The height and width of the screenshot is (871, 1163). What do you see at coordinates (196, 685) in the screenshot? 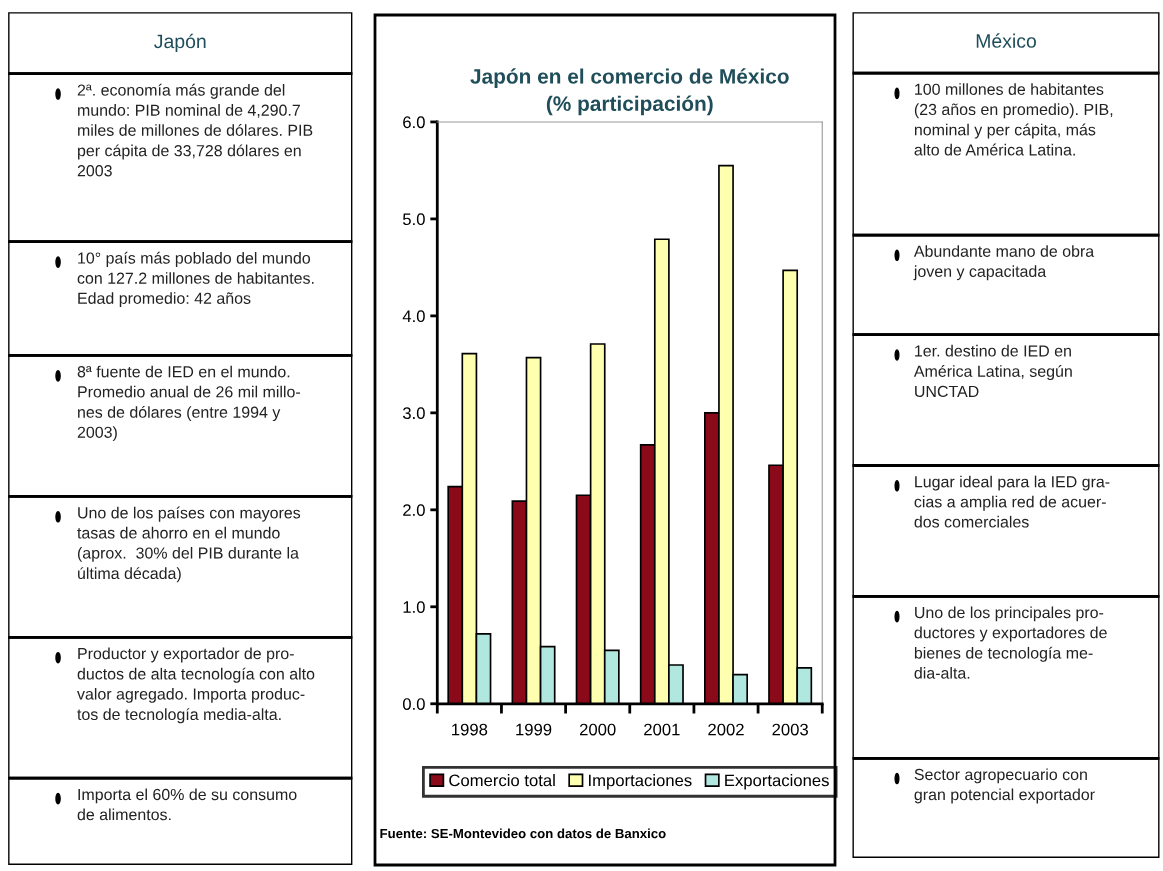
I see `text: Productor y exportador de pro- ductos de alta tecnología con alto valor agregado. Importa produc- tos de tecnología media-alta.` at bounding box center [196, 685].